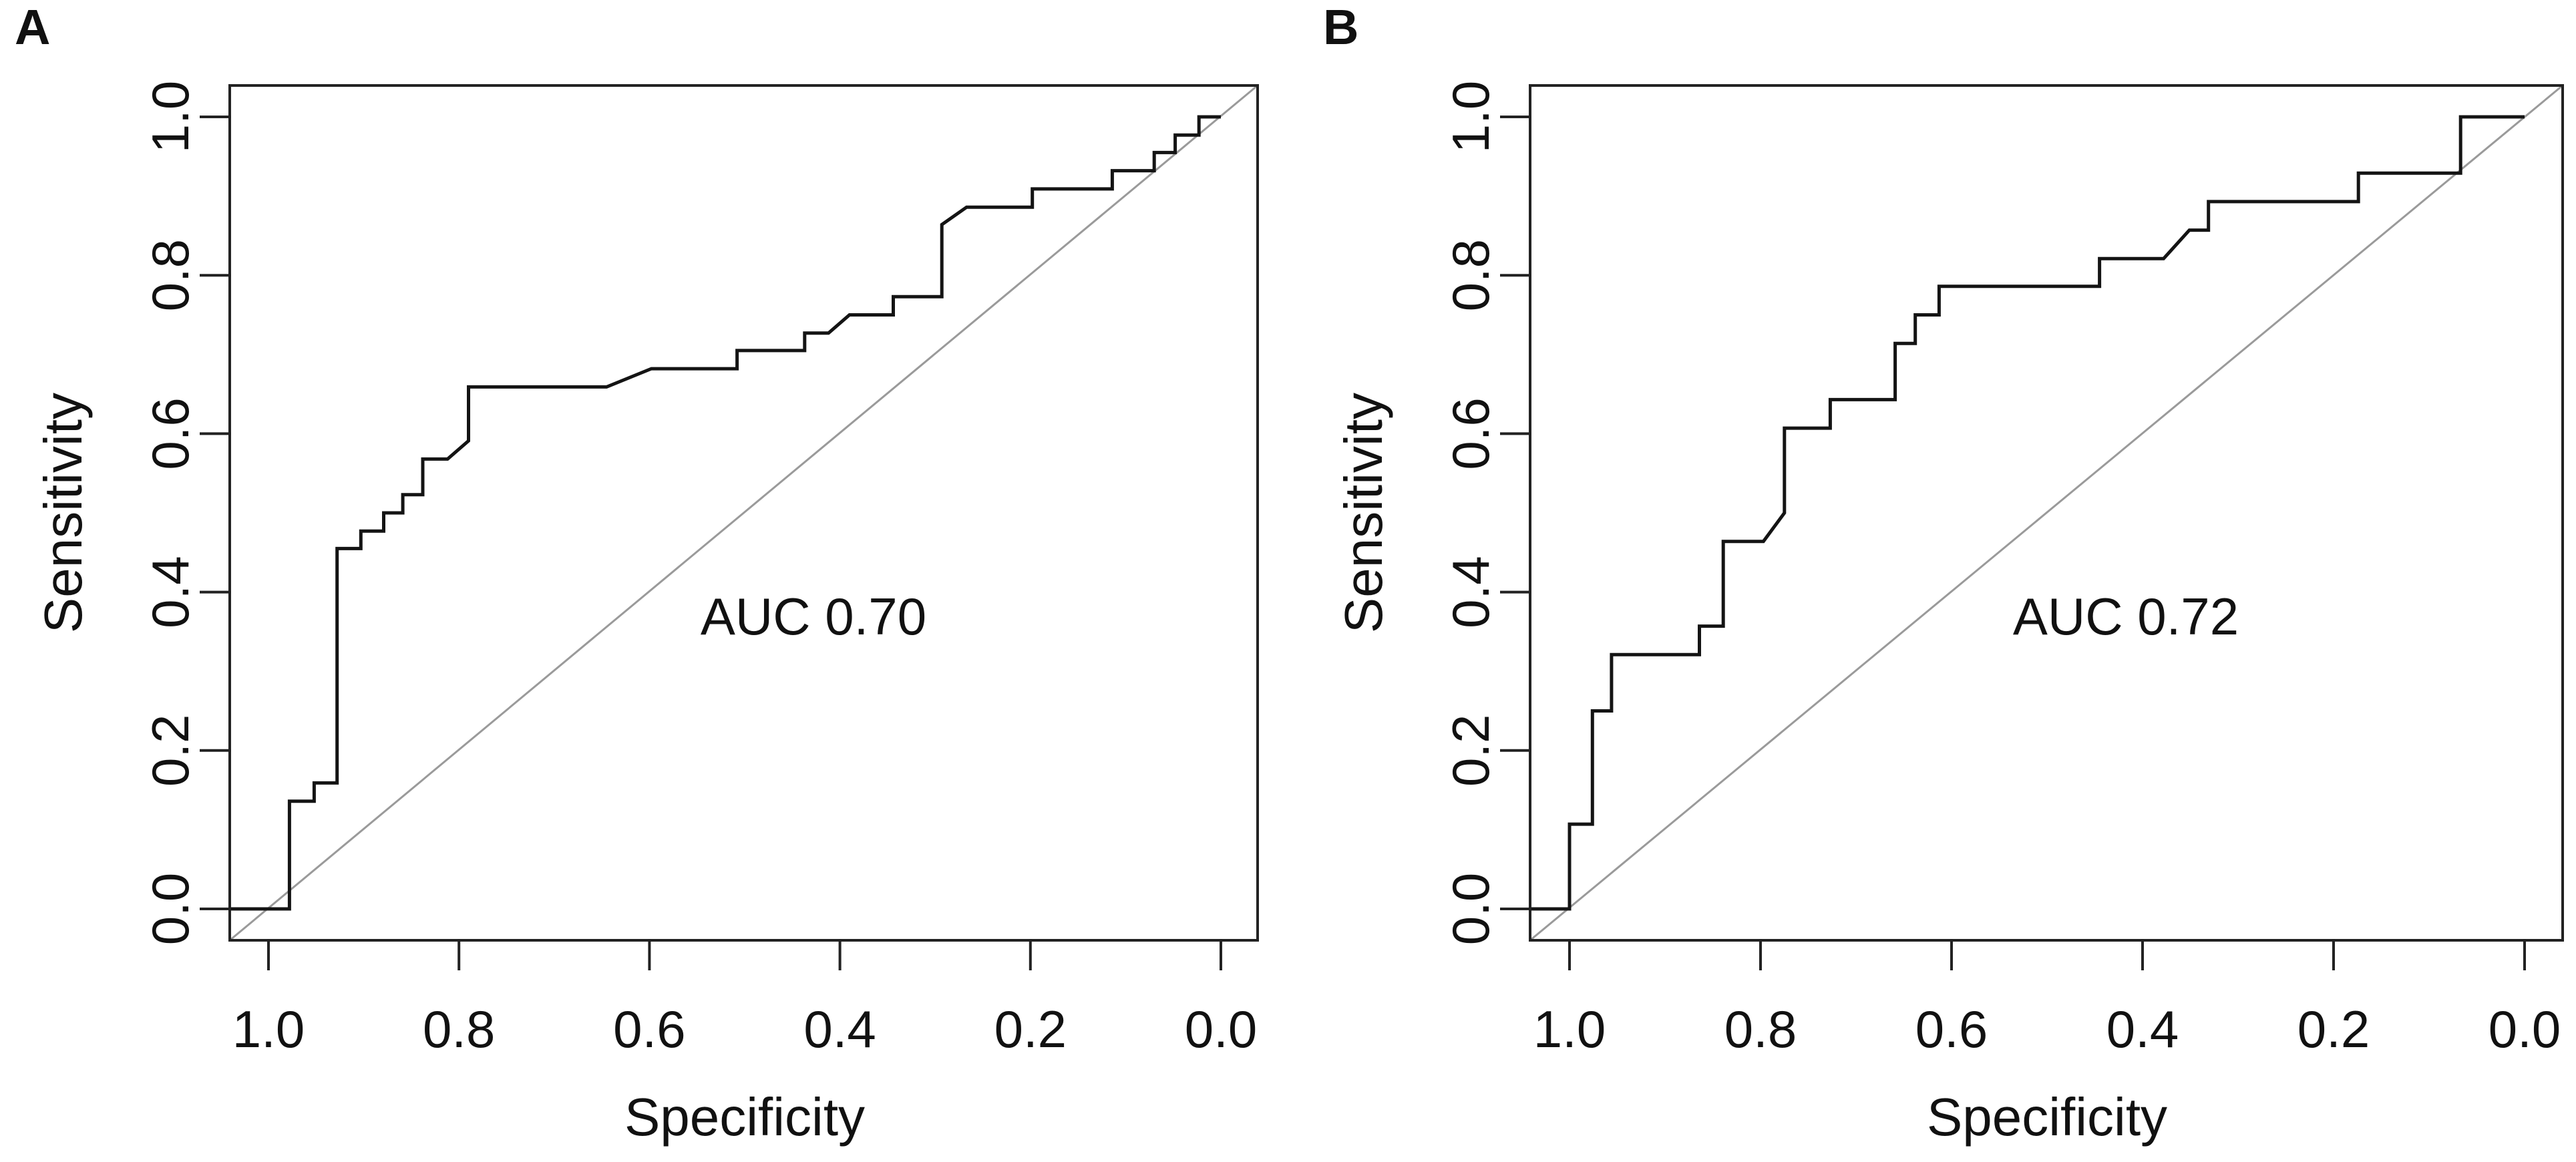  I want to click on y-axis-title-a: Sensitivity, so click(63, 513).